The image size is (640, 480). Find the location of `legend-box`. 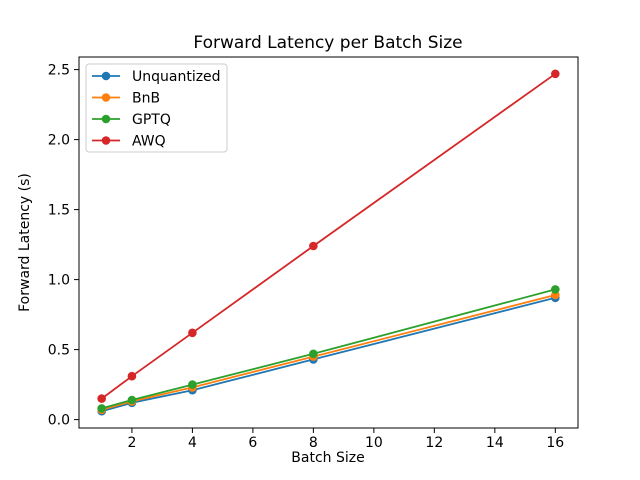

legend-box is located at coordinates (156, 108).